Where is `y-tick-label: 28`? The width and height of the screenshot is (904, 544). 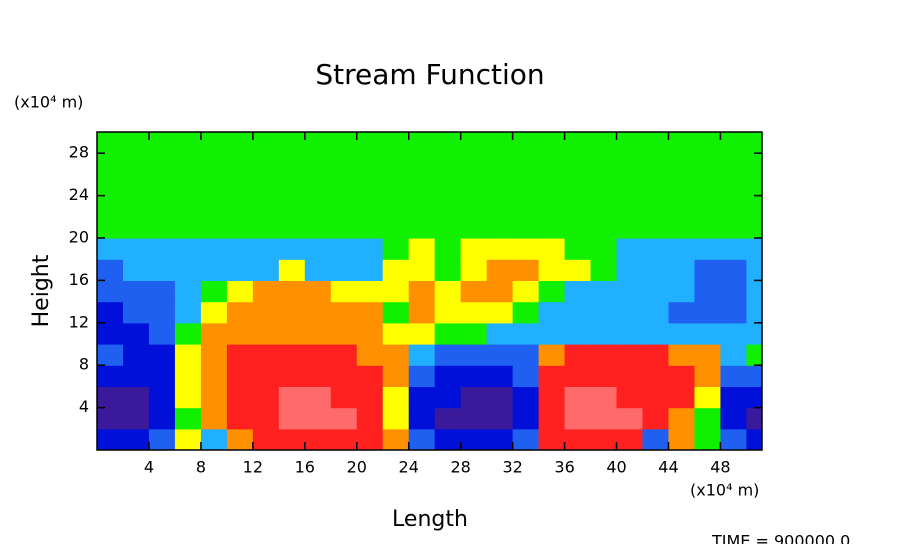
y-tick-label: 28 is located at coordinates (79, 152).